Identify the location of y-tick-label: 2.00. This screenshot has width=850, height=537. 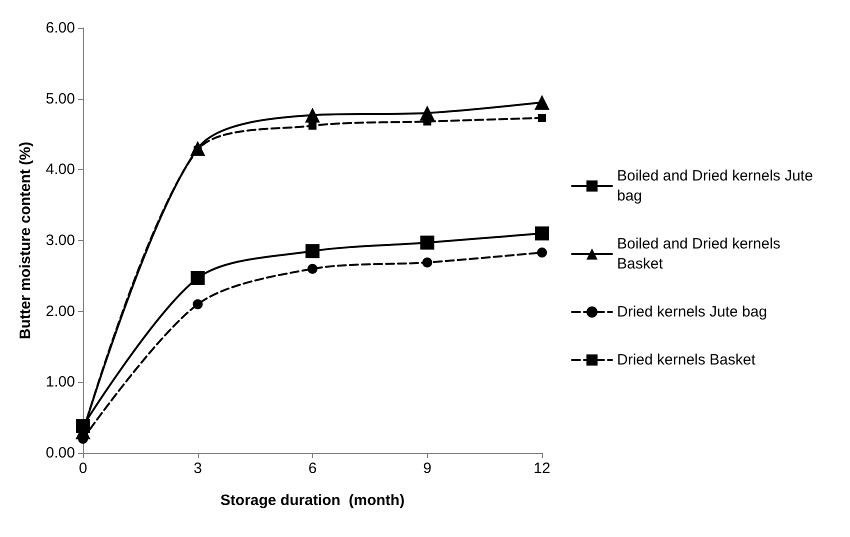
(60, 311).